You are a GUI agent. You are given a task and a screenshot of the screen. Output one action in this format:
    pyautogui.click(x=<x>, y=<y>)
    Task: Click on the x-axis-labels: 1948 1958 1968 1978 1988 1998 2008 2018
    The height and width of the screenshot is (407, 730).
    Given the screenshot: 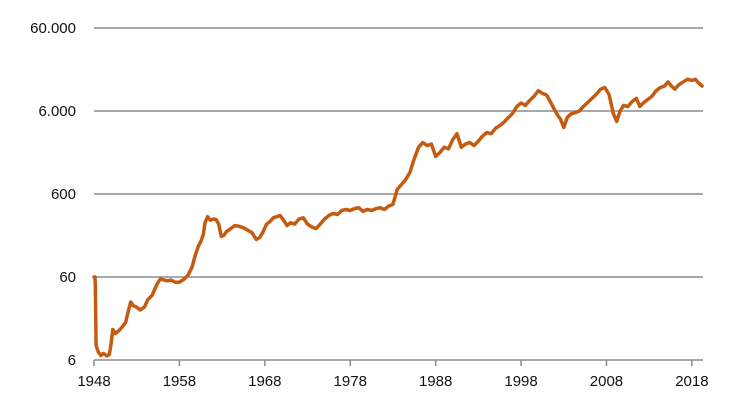 What is the action you would take?
    pyautogui.click(x=392, y=381)
    